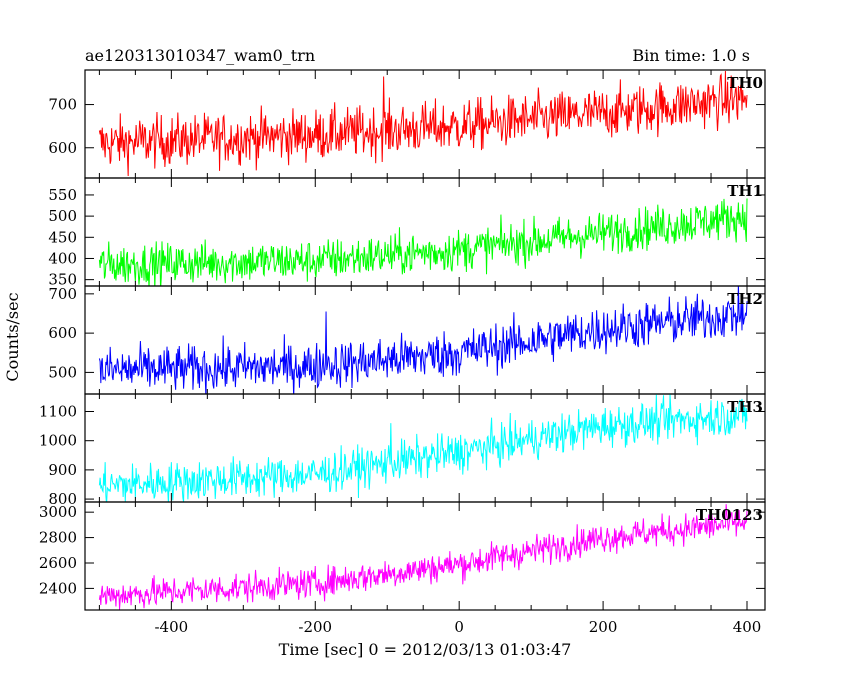 The image size is (850, 685). What do you see at coordinates (423, 242) in the screenshot?
I see `series-line-th1` at bounding box center [423, 242].